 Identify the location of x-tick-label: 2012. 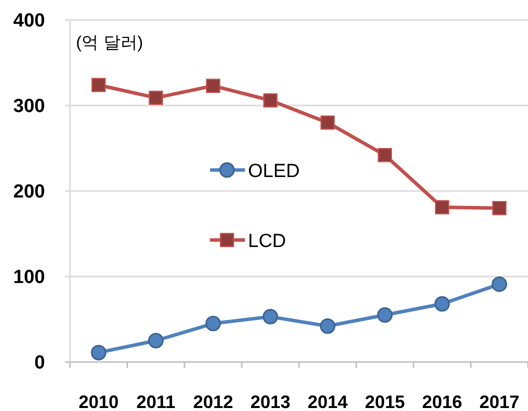
(213, 401).